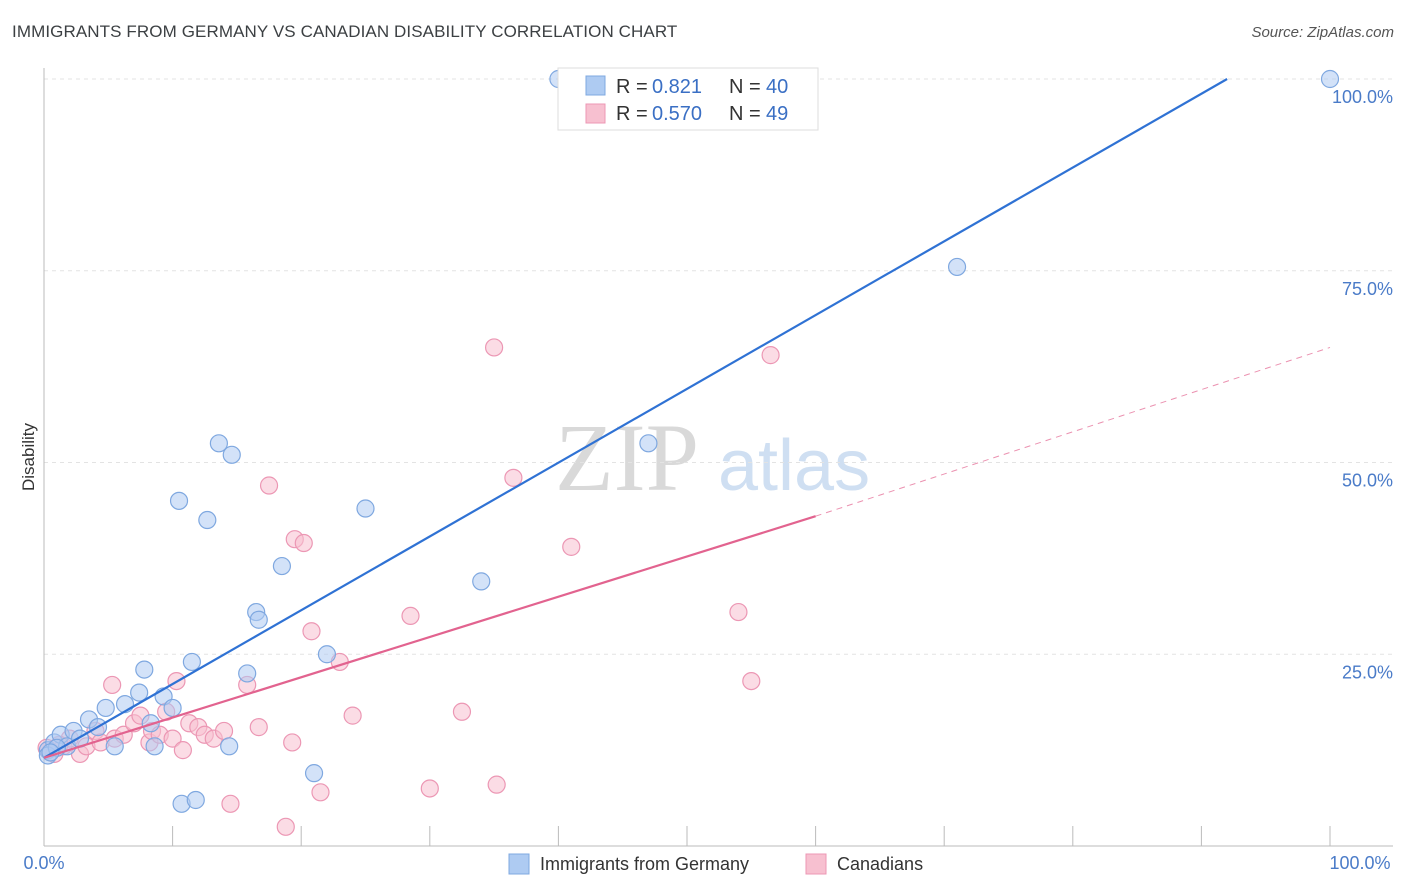  I want to click on y-axis-title: Disability, so click(28, 456).